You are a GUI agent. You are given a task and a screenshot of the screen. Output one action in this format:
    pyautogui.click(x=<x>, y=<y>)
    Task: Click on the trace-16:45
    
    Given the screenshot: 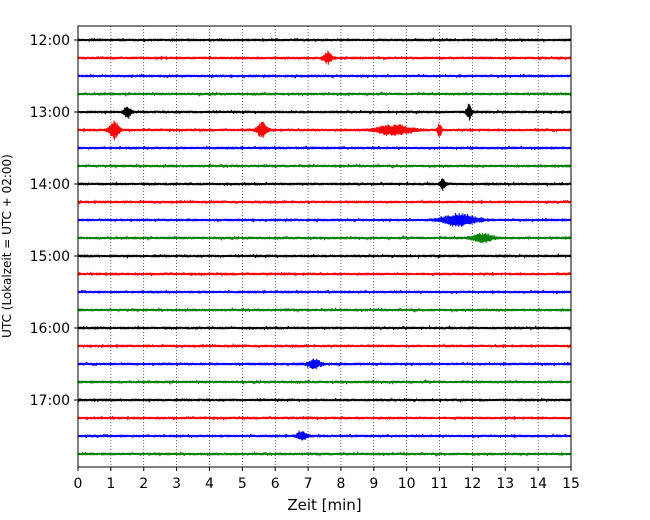 What is the action you would take?
    pyautogui.click(x=324, y=382)
    